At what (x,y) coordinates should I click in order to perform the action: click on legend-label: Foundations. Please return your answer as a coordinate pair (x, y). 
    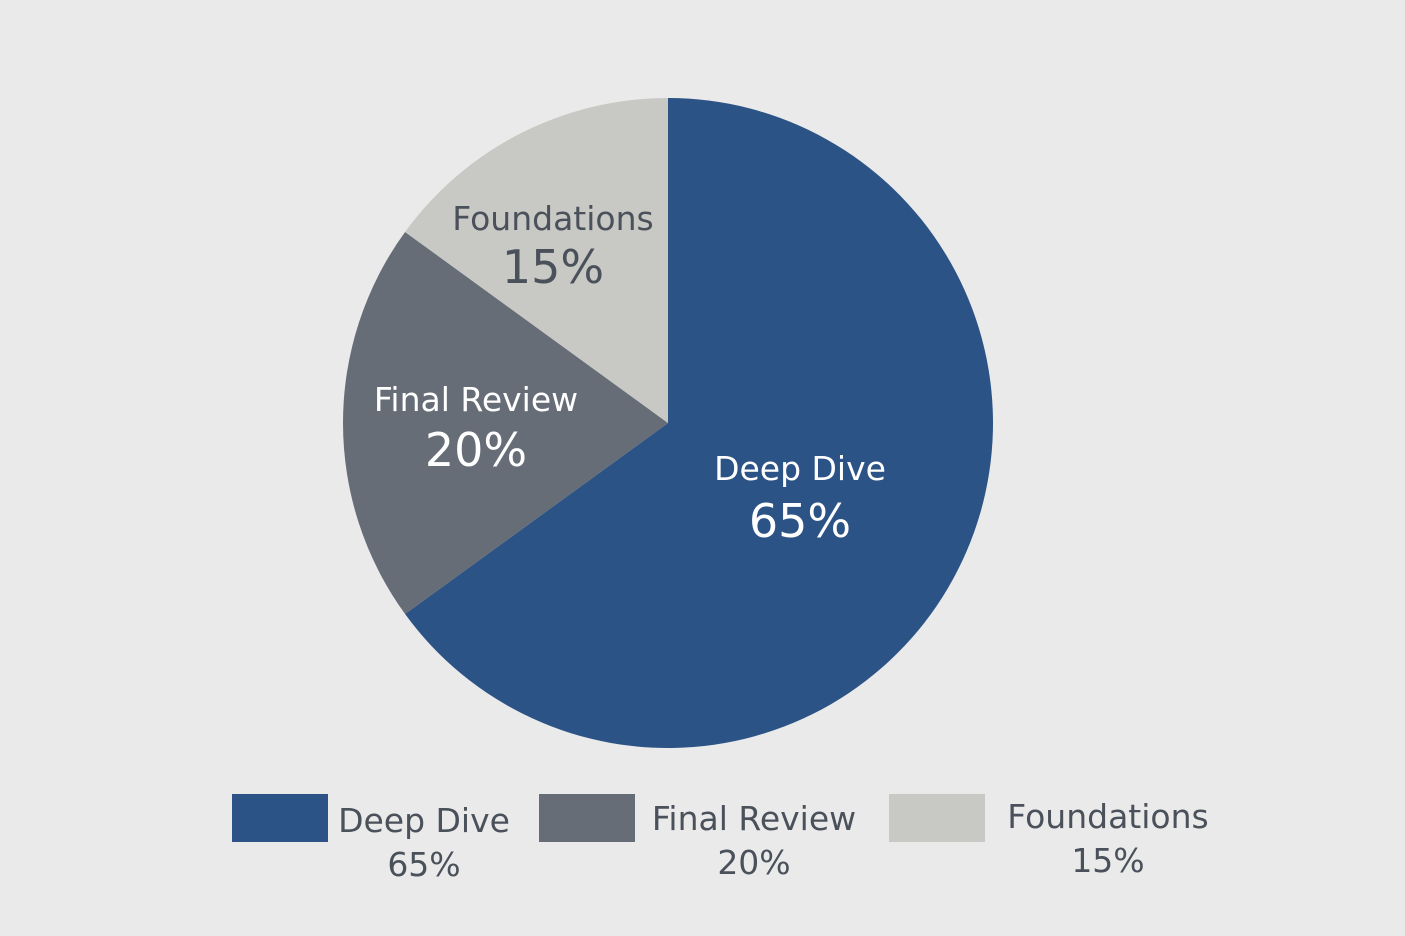
    Looking at the image, I should click on (1107, 816).